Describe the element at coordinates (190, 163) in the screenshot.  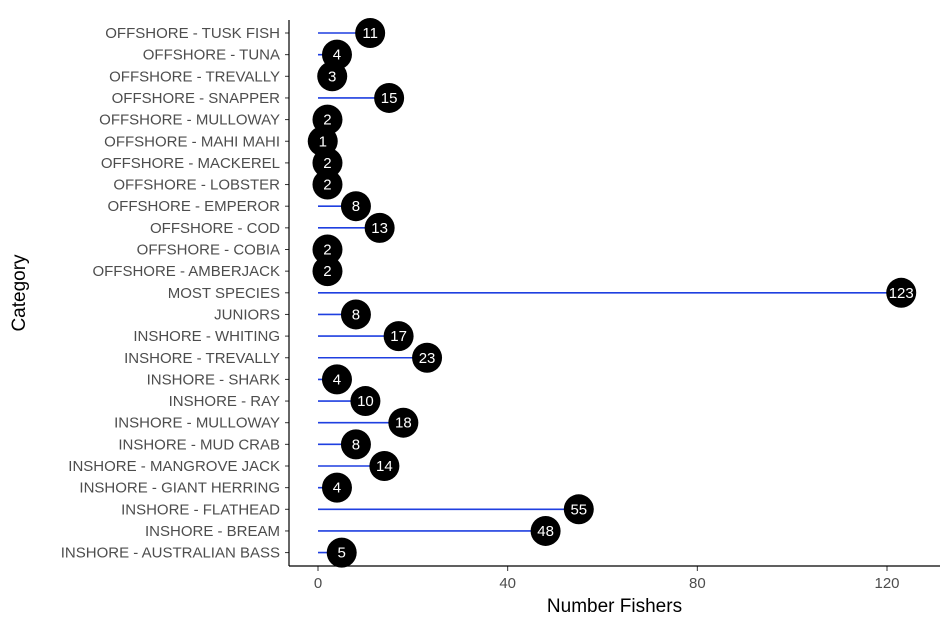
I see `category-label-offshore-mackerel: OFFSHORE - MACKEREL` at that location.